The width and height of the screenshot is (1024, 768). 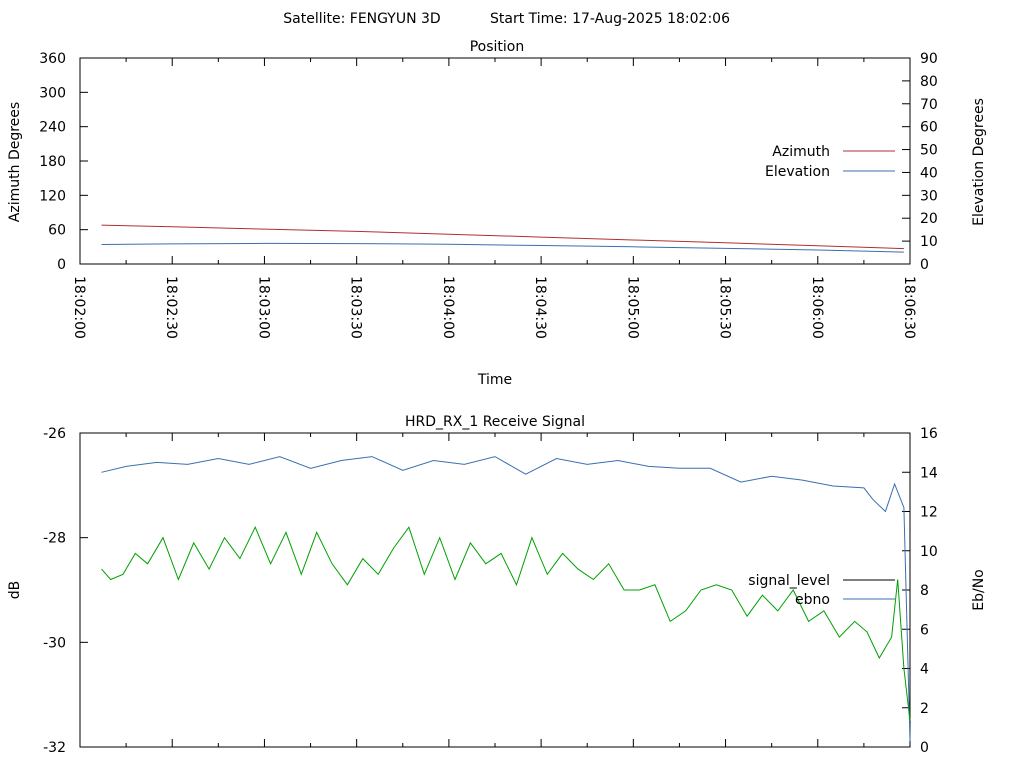 What do you see at coordinates (924, 265) in the screenshot?
I see `position-chart-y2tick-label: 0` at bounding box center [924, 265].